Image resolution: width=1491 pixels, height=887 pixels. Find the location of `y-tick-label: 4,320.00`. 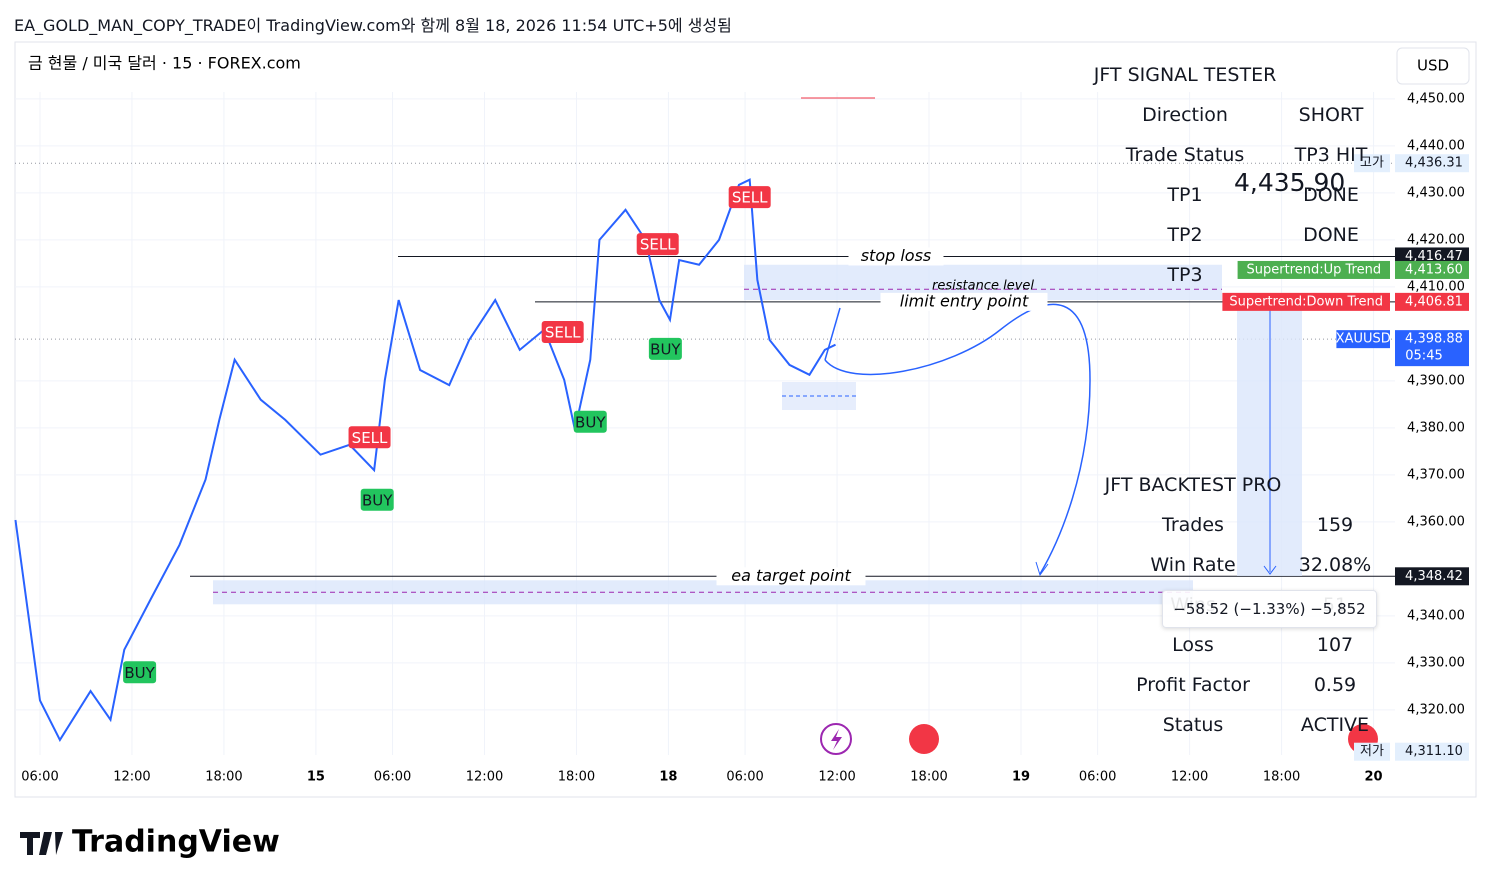

y-tick-label: 4,320.00 is located at coordinates (1436, 709).